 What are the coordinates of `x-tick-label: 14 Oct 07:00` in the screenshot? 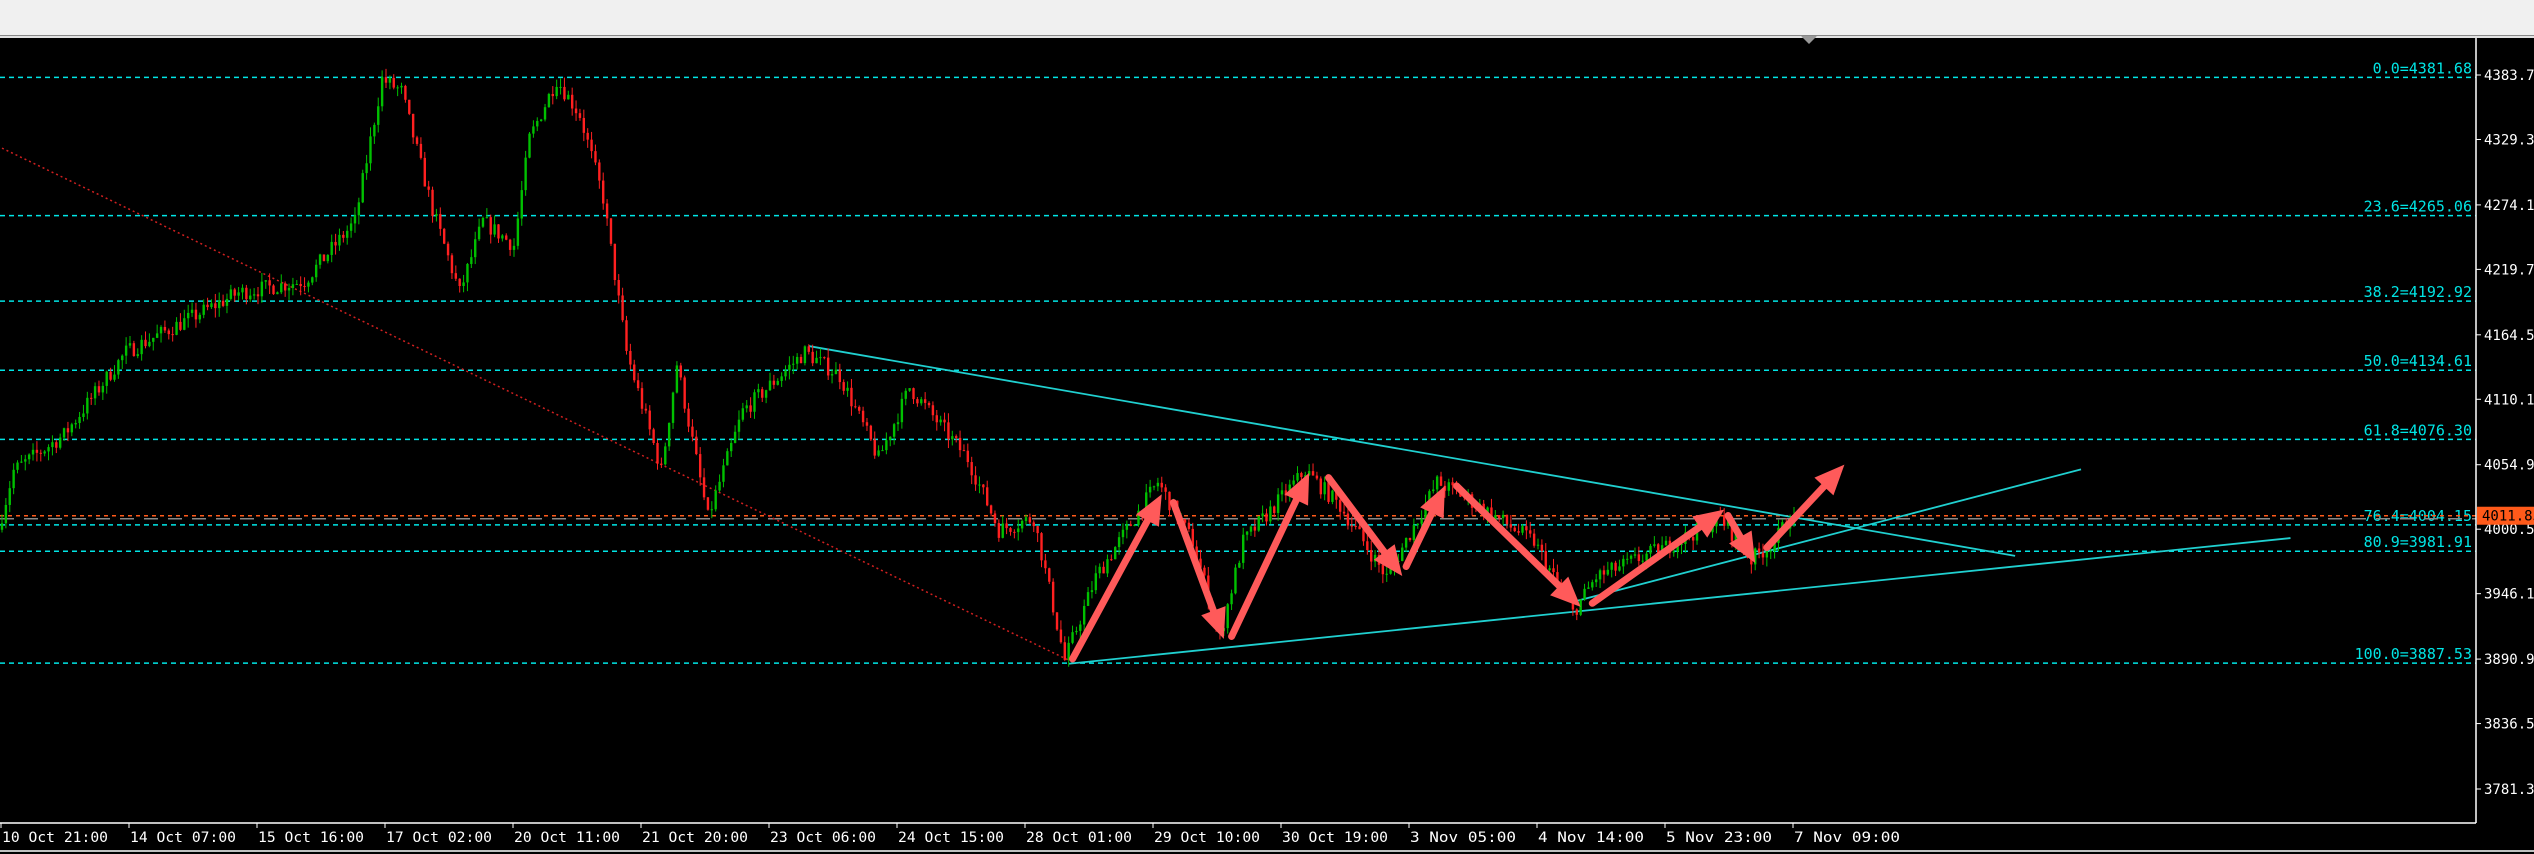 It's located at (183, 838).